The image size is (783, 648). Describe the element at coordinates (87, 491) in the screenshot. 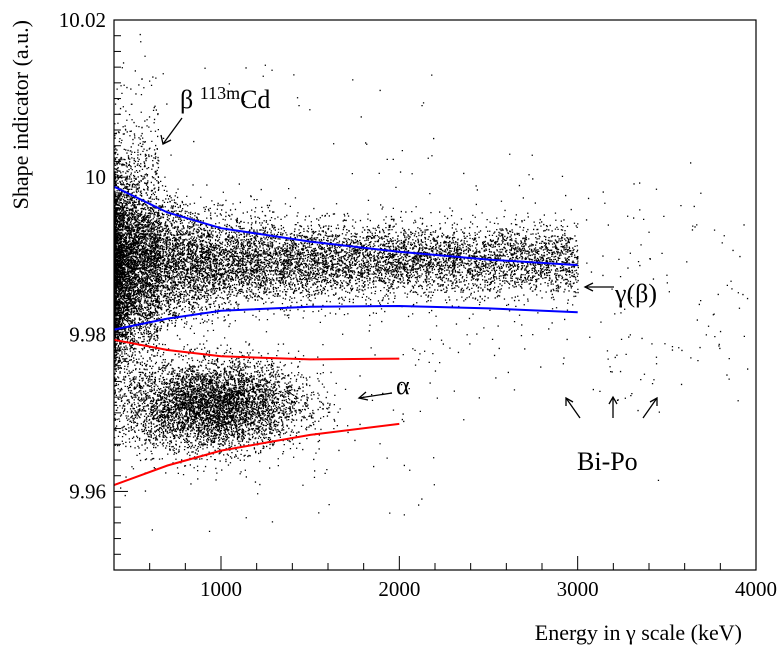

I see `y-tick-label: 9.96` at that location.